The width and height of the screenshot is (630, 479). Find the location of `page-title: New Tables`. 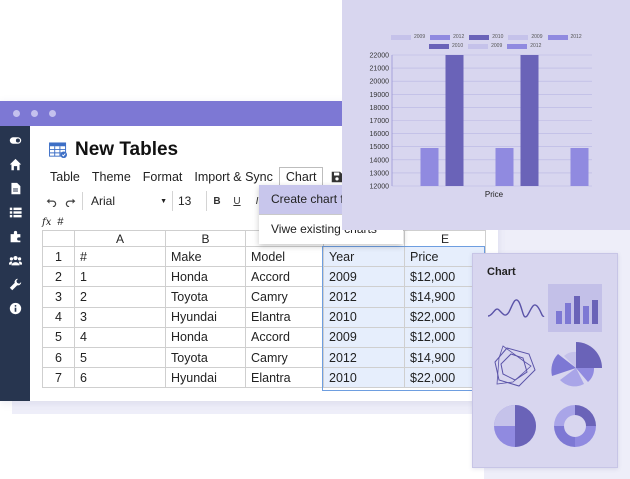

page-title: New Tables is located at coordinates (113, 150).